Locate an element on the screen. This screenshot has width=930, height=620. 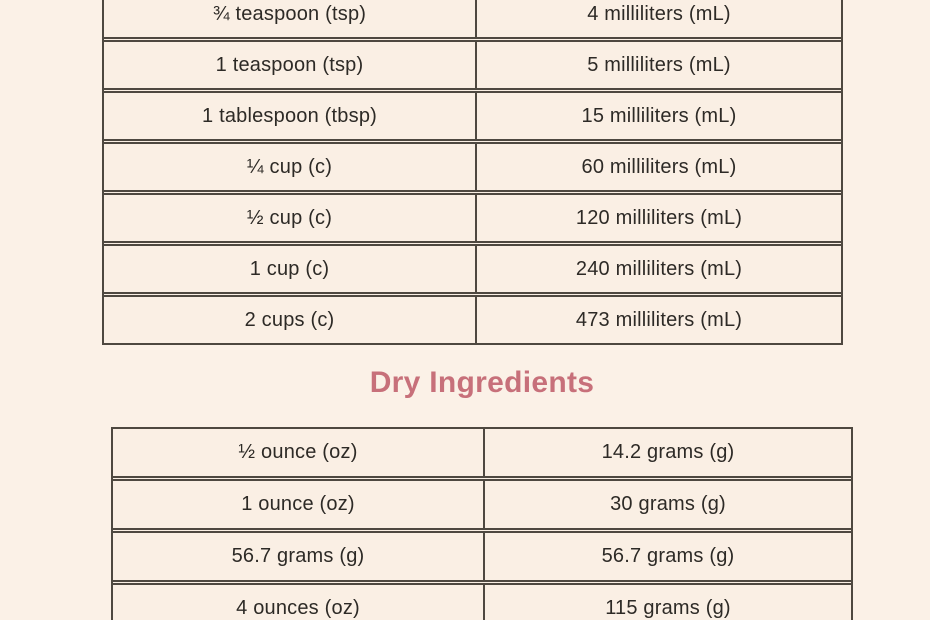
table-row: 56.7 grams (g) 56.7 grams (g) is located at coordinates (482, 554).